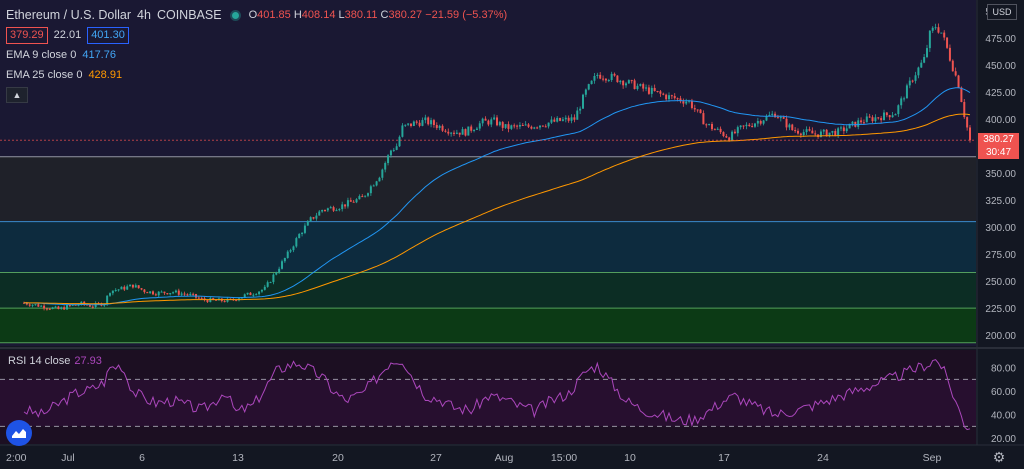 The width and height of the screenshot is (1024, 469). I want to click on price-axis-label: 325.00, so click(1000, 201).